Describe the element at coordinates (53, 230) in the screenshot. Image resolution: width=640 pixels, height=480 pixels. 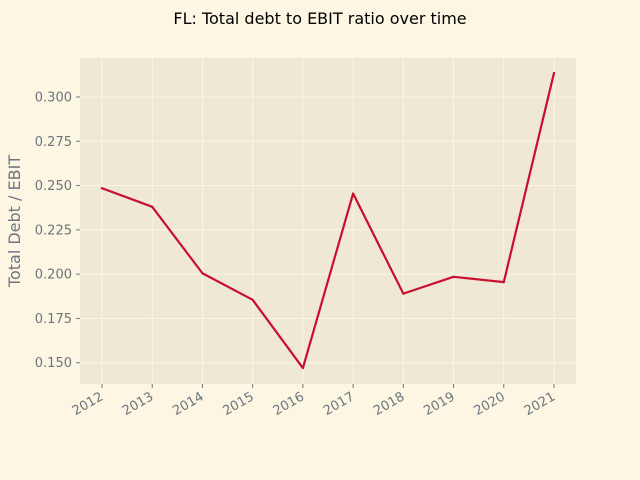
I see `y-tick-label: 0.225` at that location.